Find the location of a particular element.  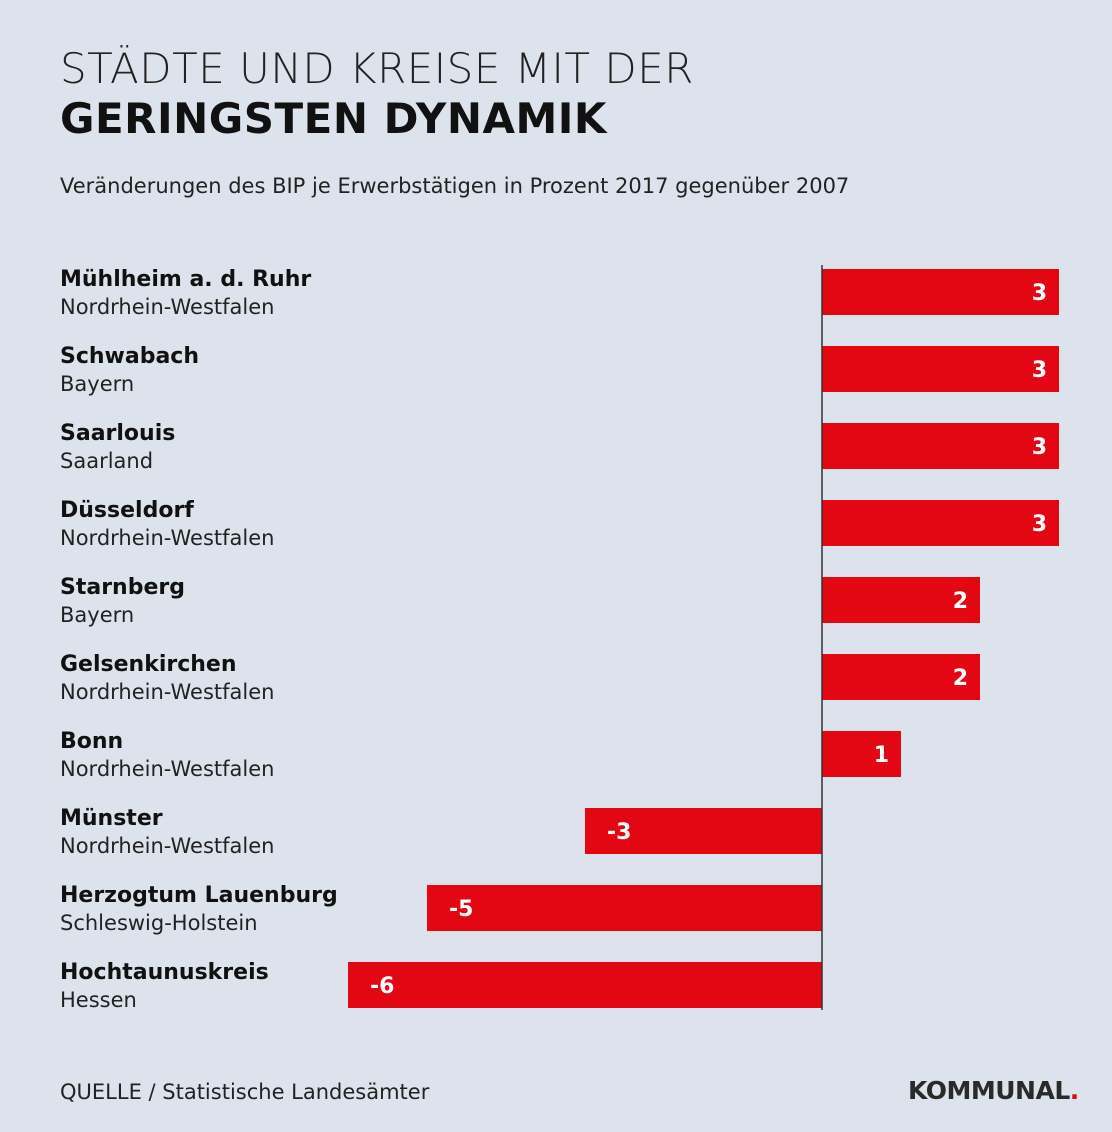

category-label: Bonn is located at coordinates (91, 741).